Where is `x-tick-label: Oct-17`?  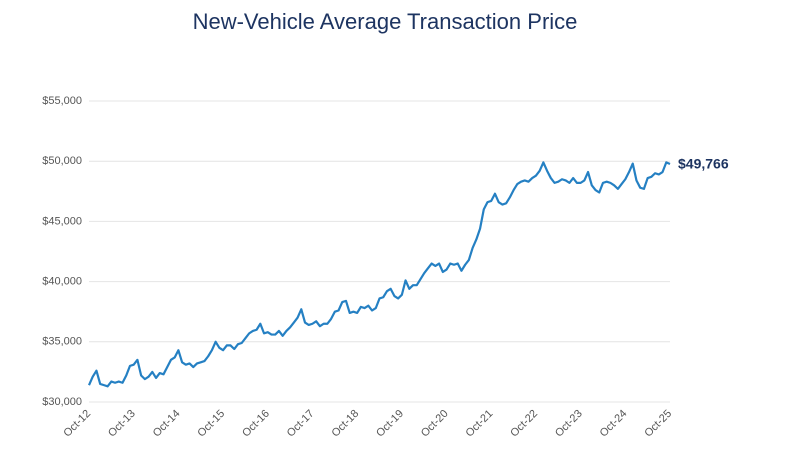
x-tick-label: Oct-17 is located at coordinates (301, 424).